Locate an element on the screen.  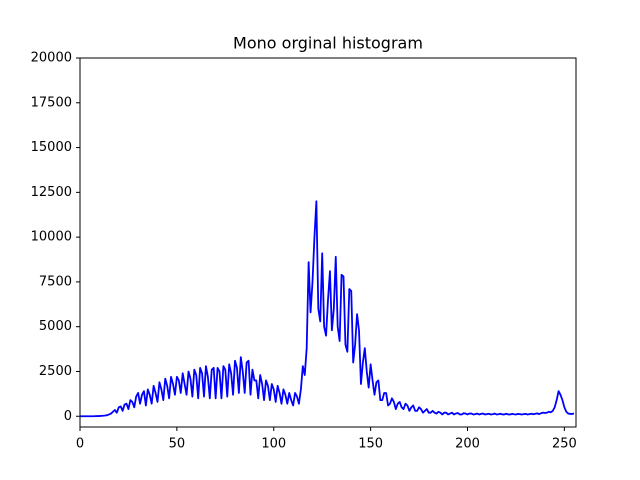
chart-title: Mono orginal histogram is located at coordinates (328, 43).